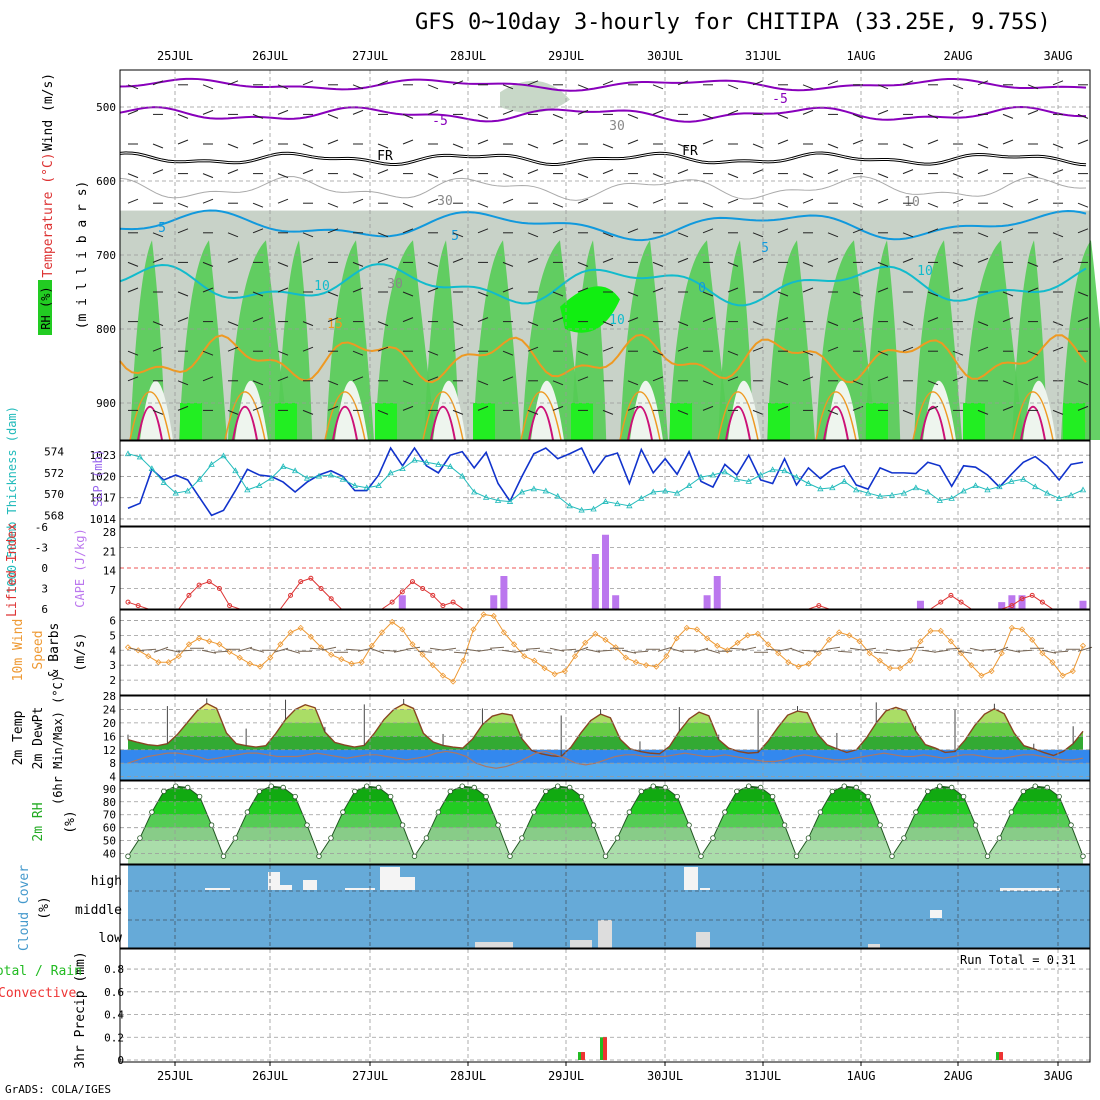 Image resolution: width=1100 pixels, height=1100 pixels. Describe the element at coordinates (38, 993) in the screenshot. I see `precip-conv-label: Convective` at that location.